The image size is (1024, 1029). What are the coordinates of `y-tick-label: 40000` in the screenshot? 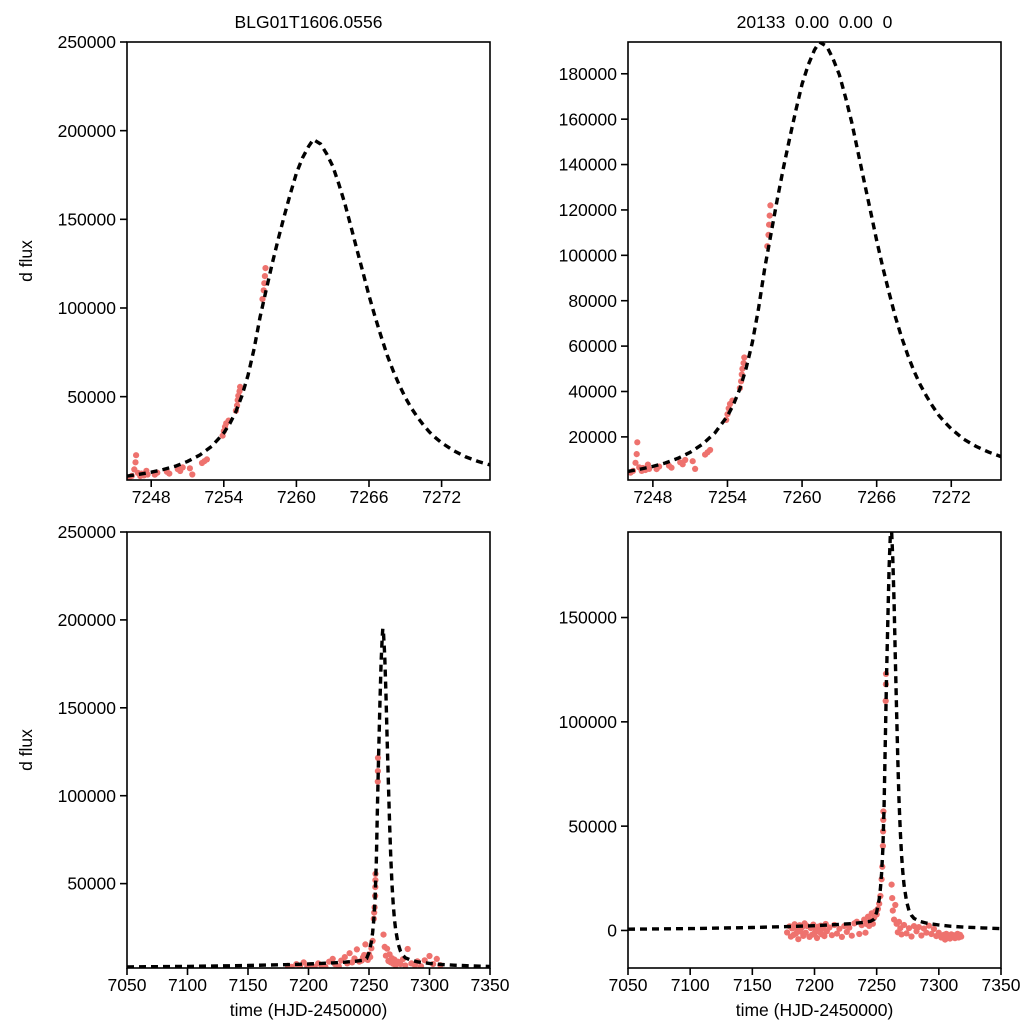 It's located at (592, 392).